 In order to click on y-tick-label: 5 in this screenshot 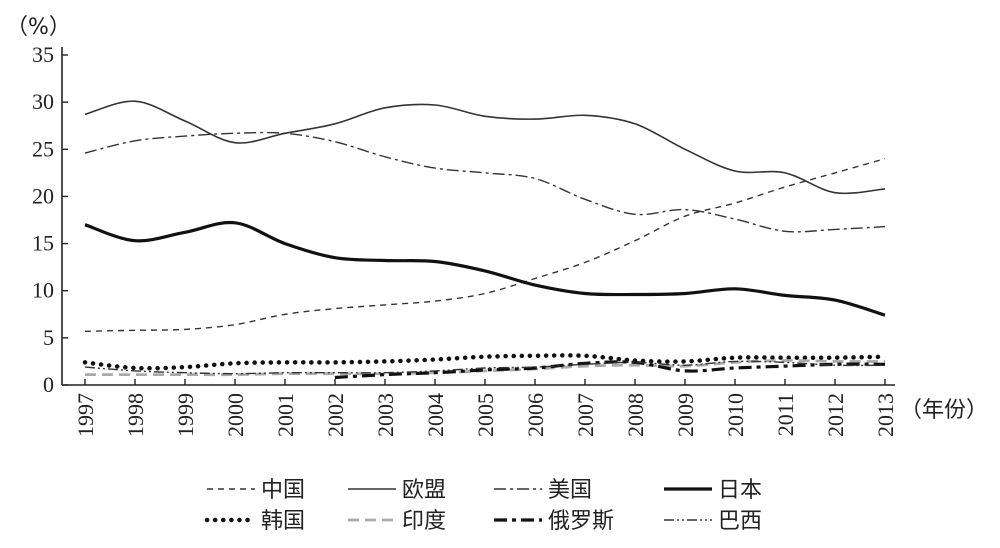, I will do `click(48, 337)`.